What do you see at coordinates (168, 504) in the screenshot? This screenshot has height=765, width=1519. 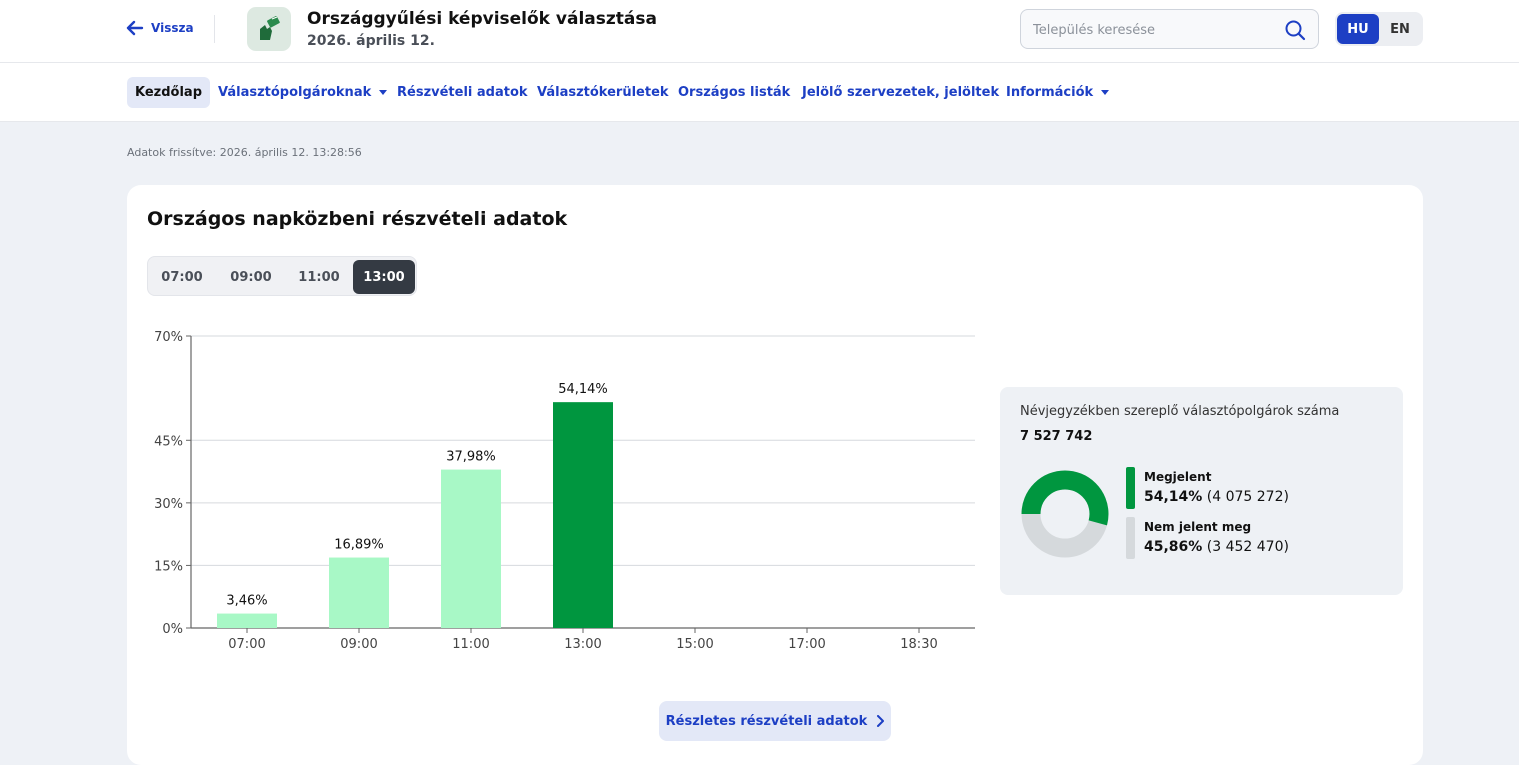 I see `y-tick-label: 30%` at bounding box center [168, 504].